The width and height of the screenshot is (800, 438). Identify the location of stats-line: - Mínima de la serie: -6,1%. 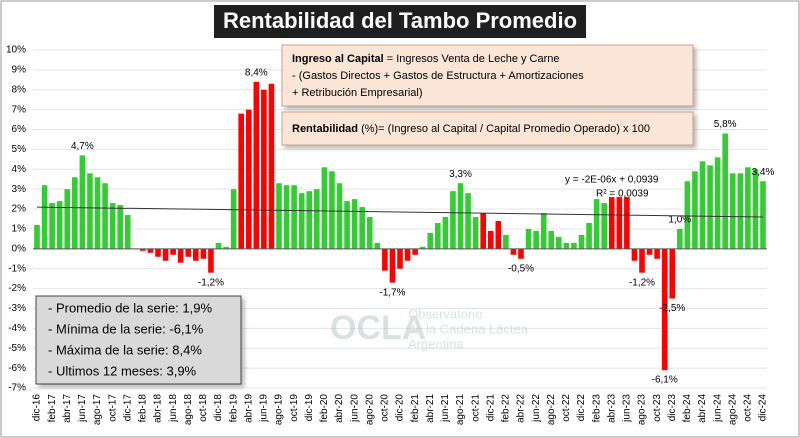
(126, 328).